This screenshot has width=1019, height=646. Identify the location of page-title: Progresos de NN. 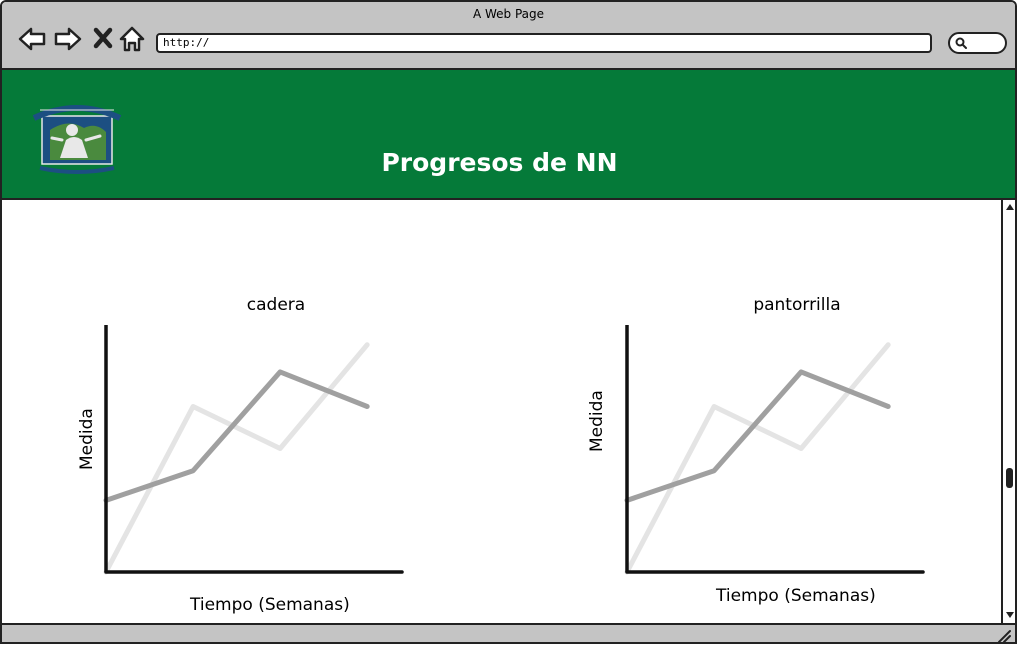
(499, 162).